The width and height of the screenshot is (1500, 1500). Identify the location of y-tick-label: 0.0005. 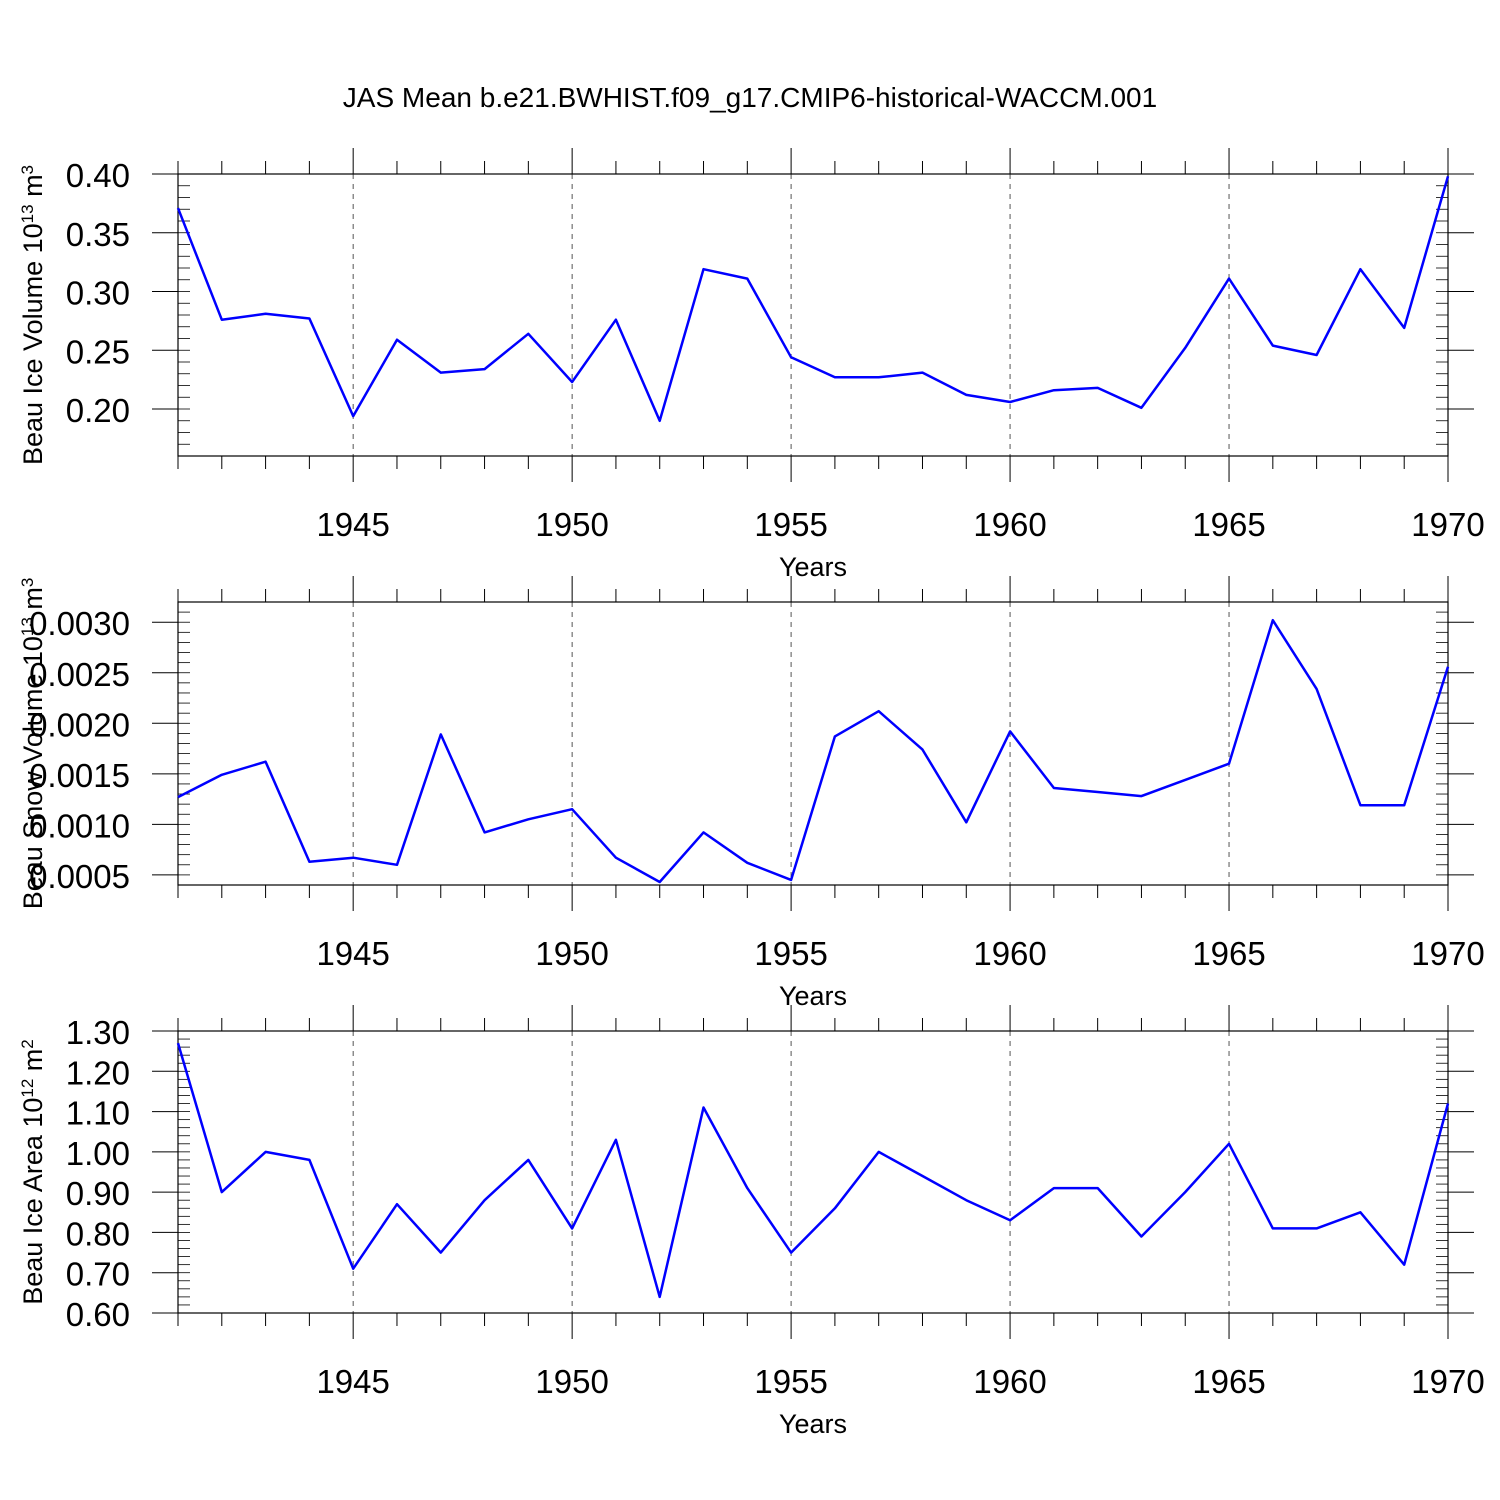
(79, 876).